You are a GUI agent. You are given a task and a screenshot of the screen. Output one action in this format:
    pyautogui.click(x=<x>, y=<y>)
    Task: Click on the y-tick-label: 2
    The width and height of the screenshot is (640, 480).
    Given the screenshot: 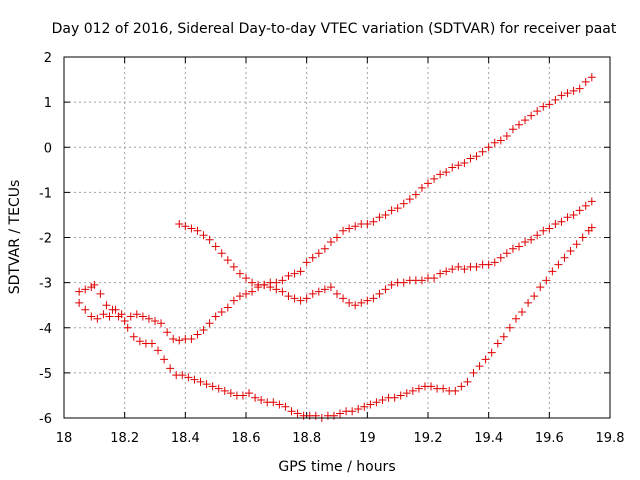 What is the action you would take?
    pyautogui.click(x=48, y=58)
    